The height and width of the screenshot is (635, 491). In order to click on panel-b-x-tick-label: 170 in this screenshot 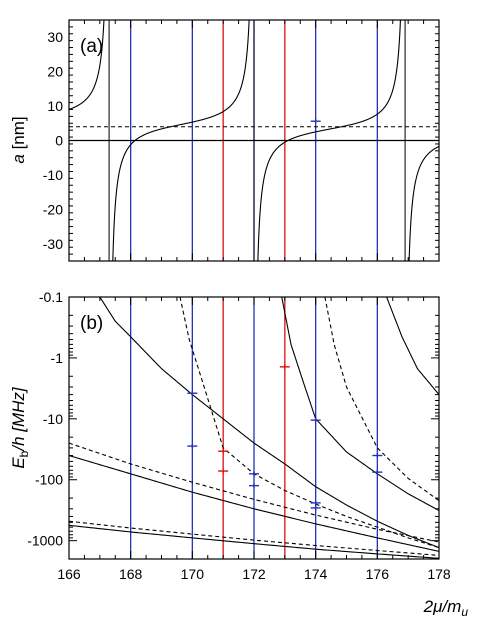, I will do `click(193, 574)`.